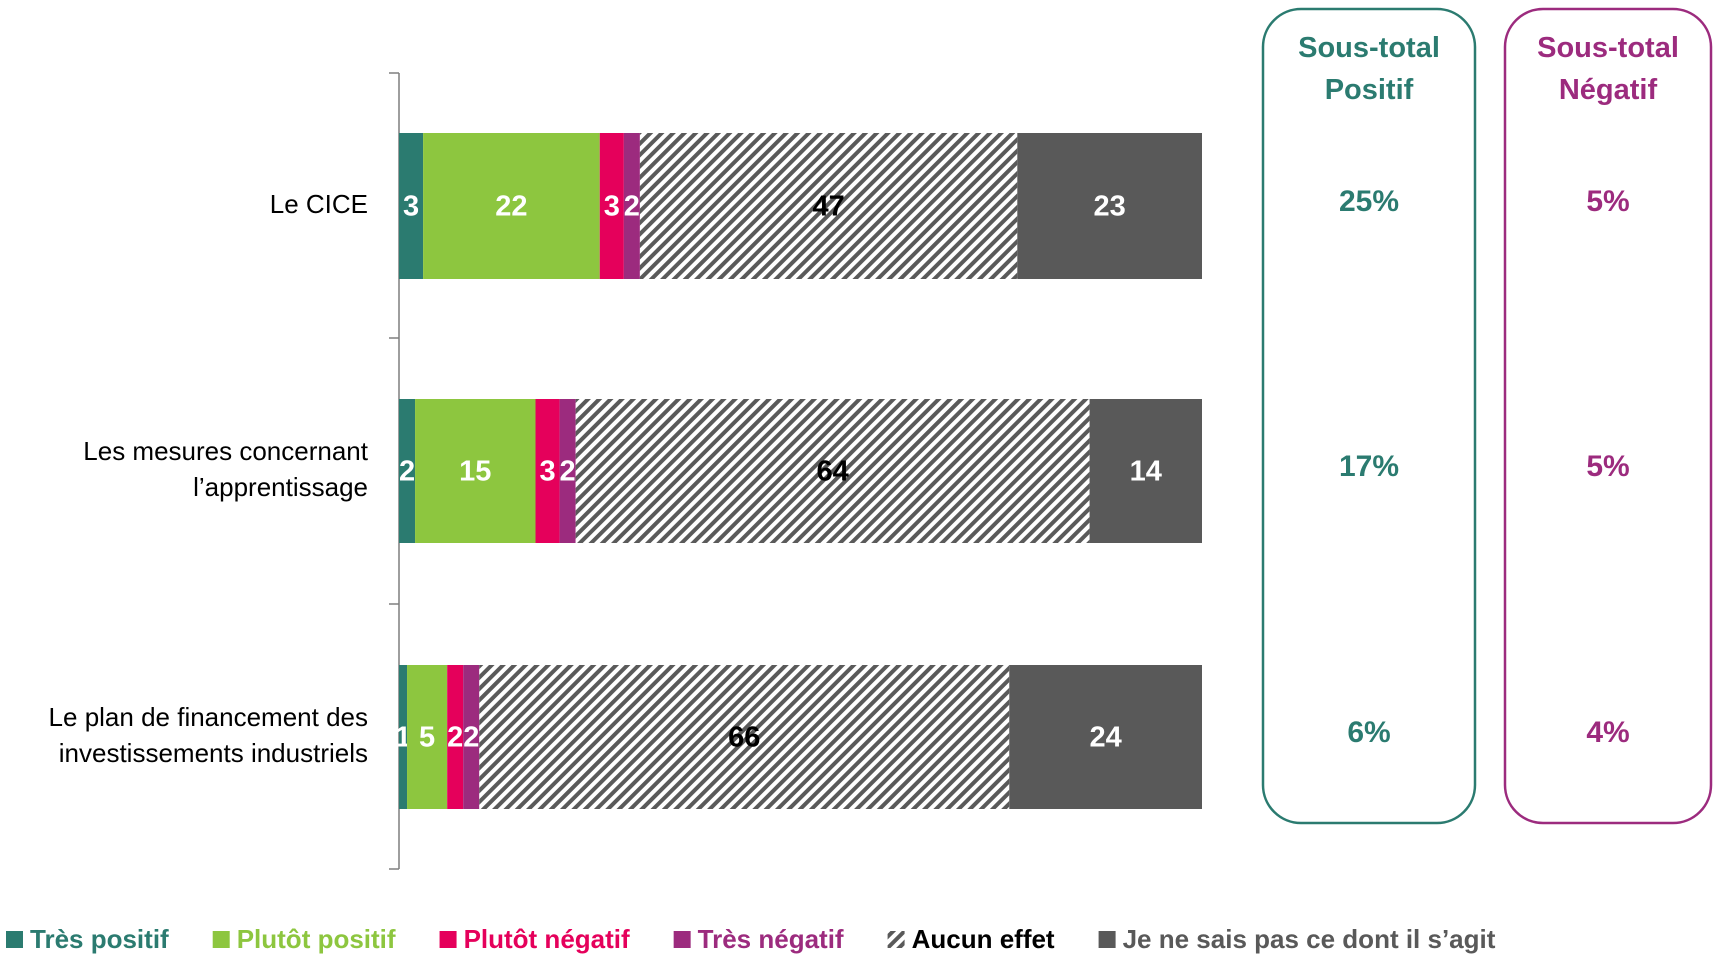  Describe the element at coordinates (771, 939) in the screenshot. I see `legend-label: Très négatif` at that location.